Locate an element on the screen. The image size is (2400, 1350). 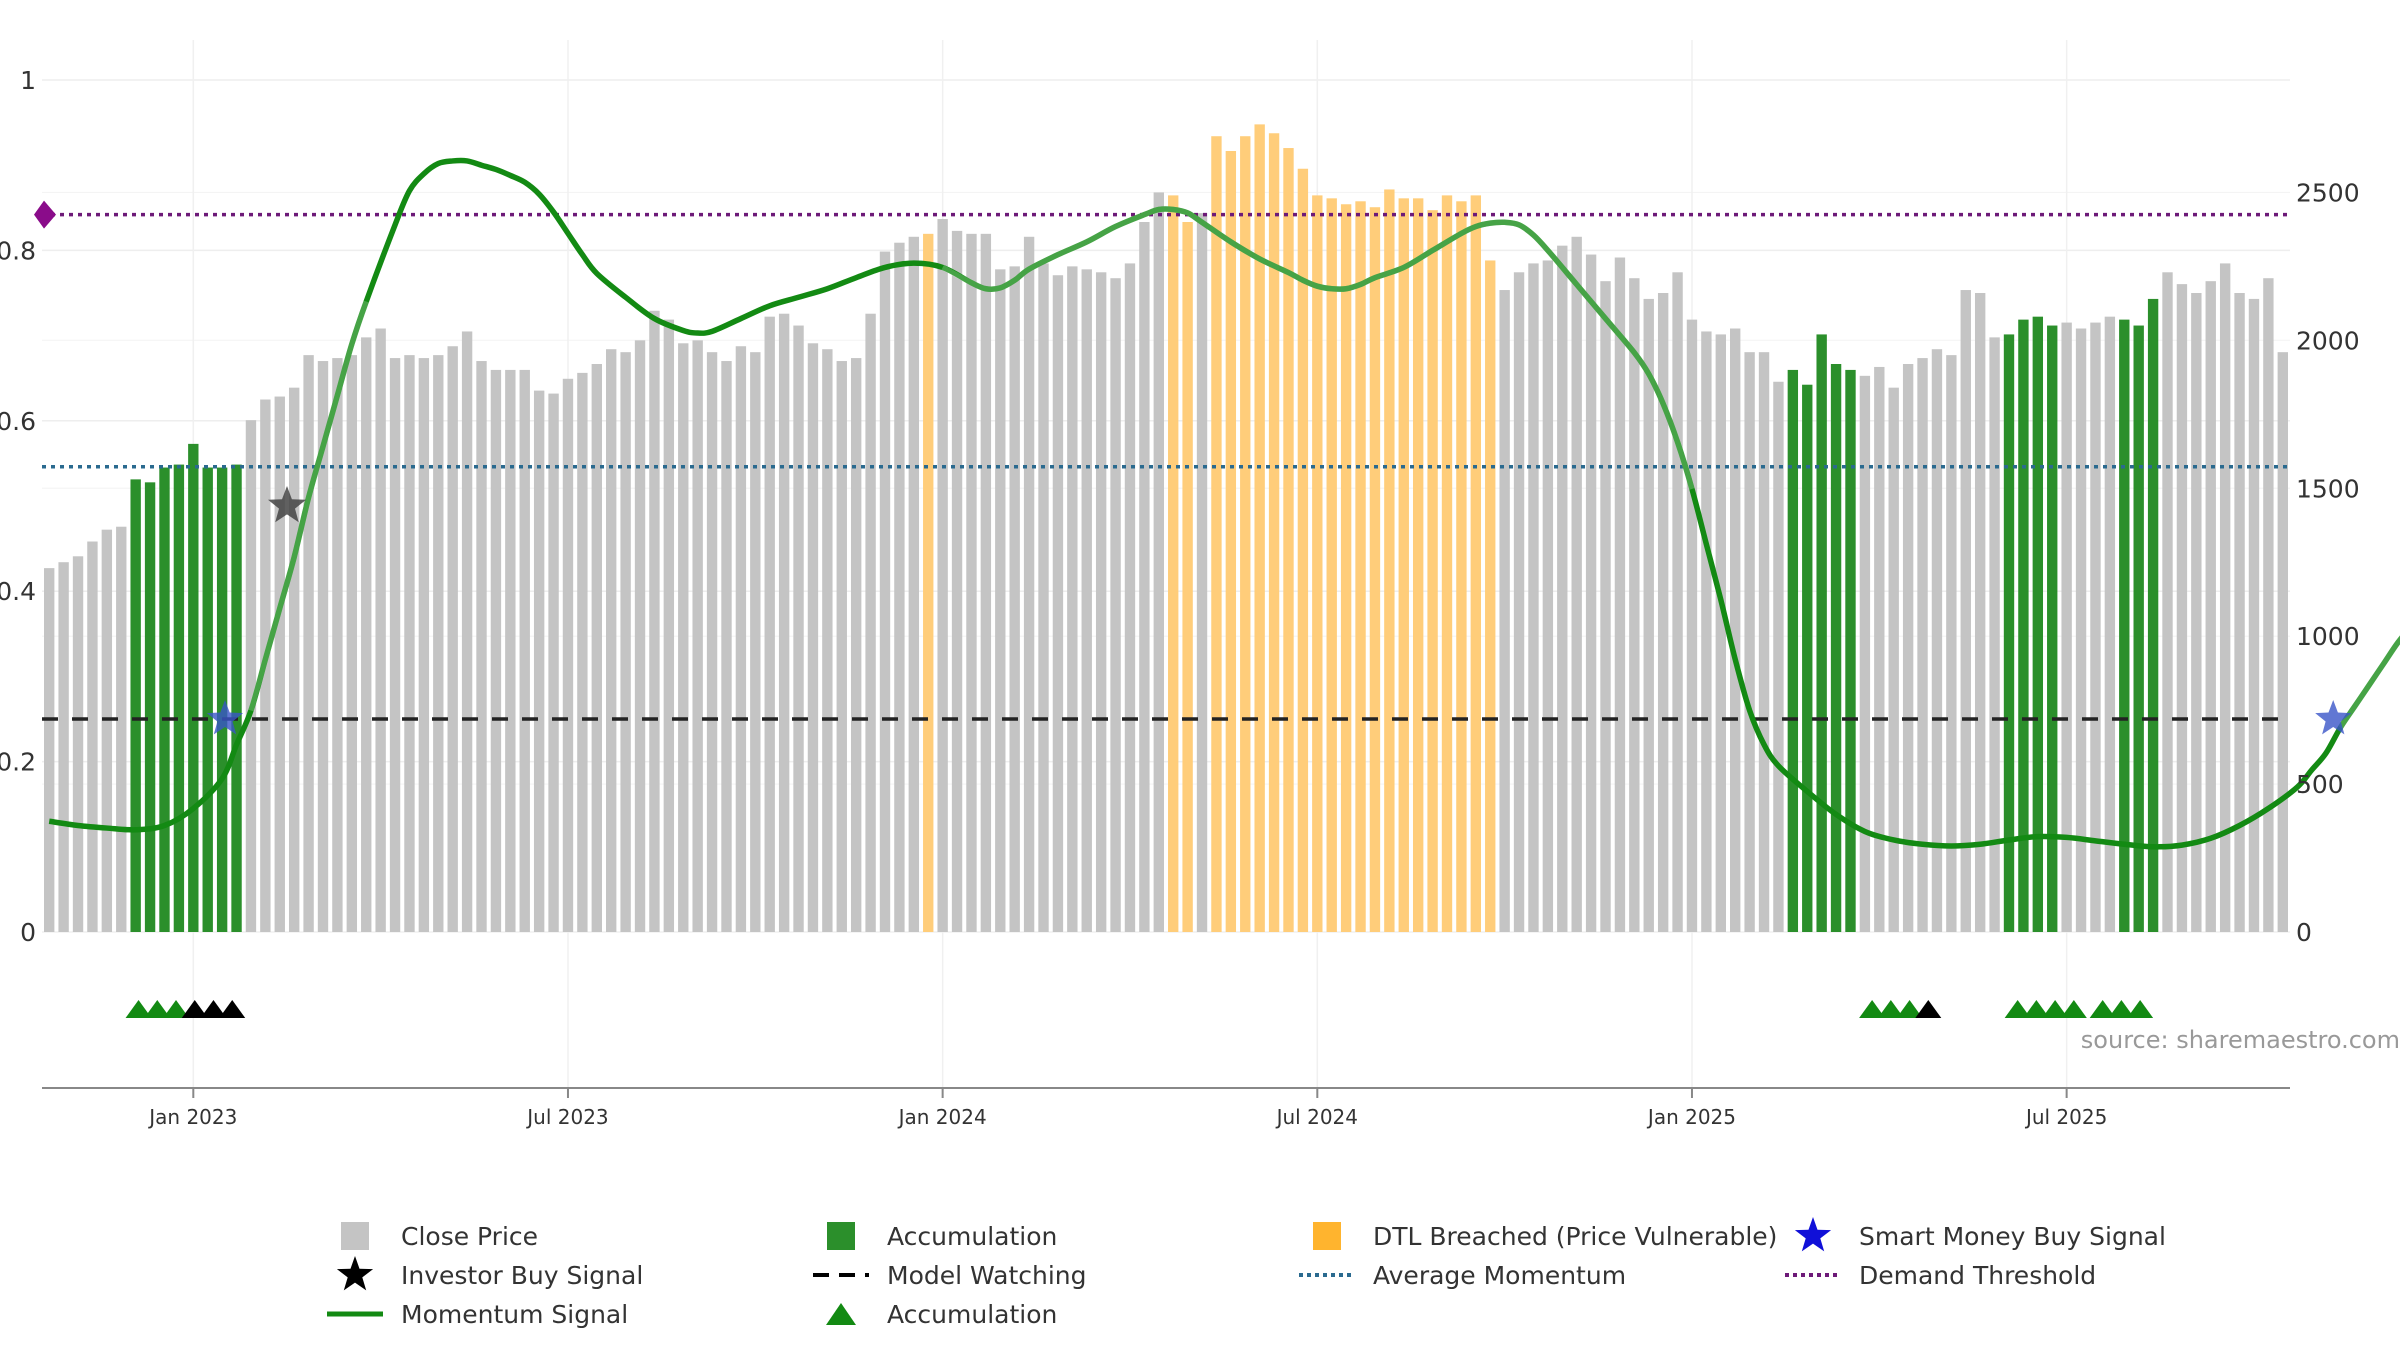
left-axis-tick-label: 0 is located at coordinates (28, 932).